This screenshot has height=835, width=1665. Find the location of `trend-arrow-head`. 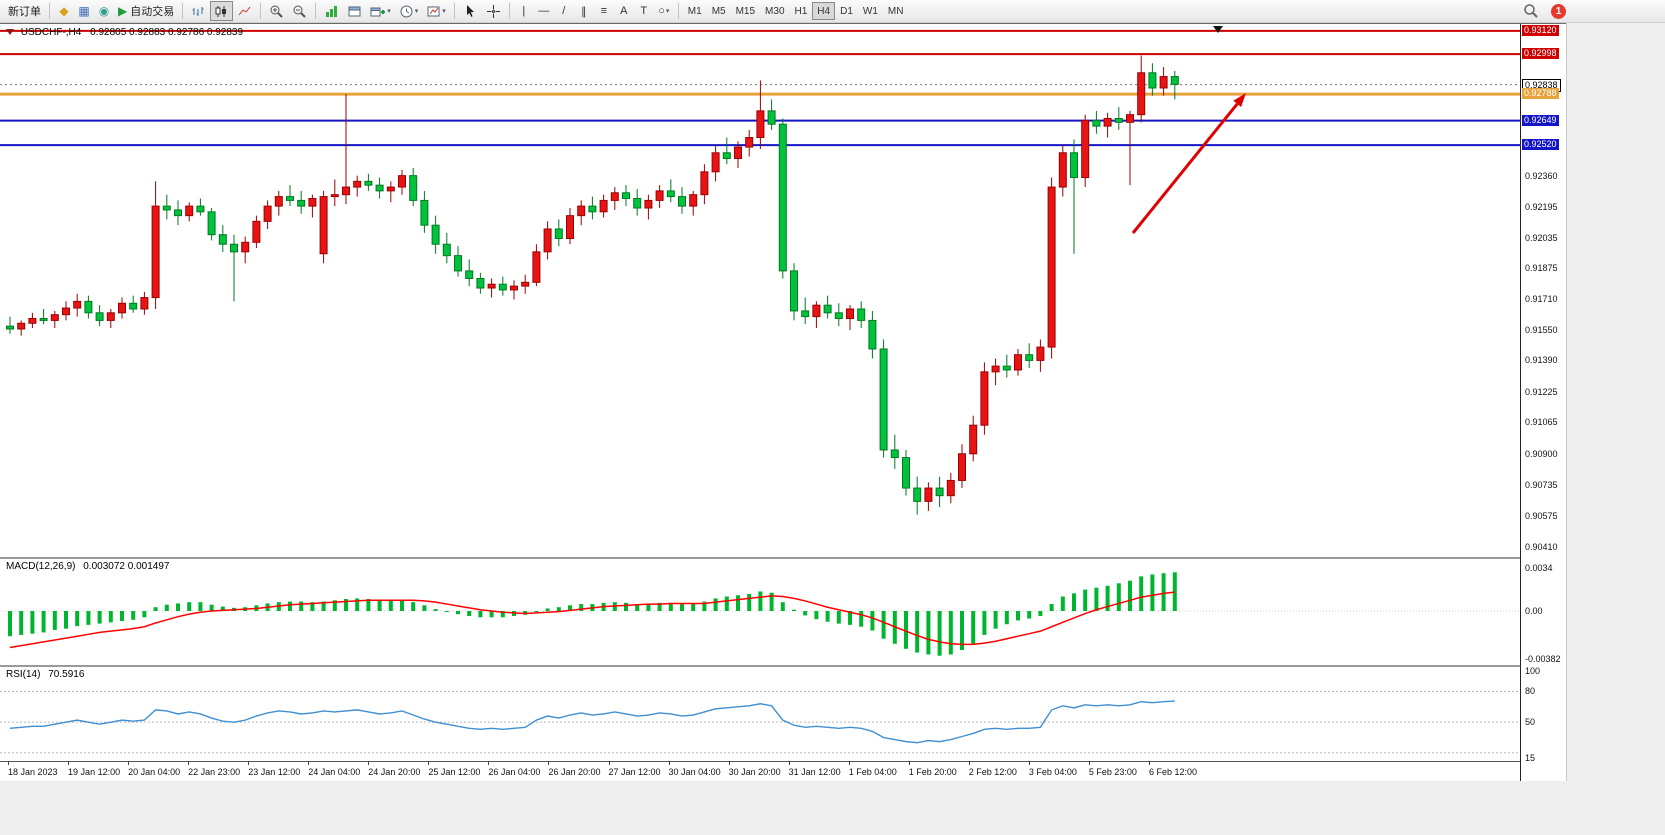

trend-arrow-head is located at coordinates (1239, 100).